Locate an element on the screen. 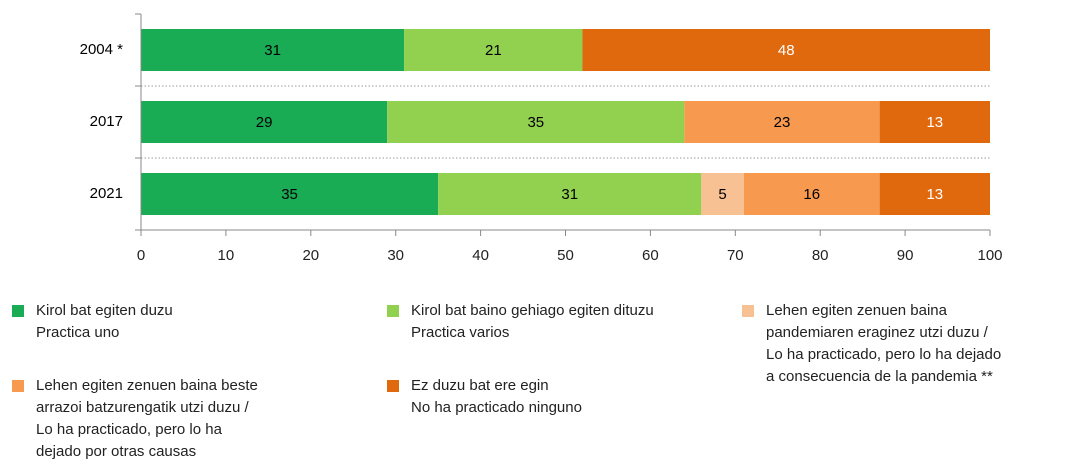 This screenshot has width=1077, height=475. x-tick-label: 20 is located at coordinates (310, 255).